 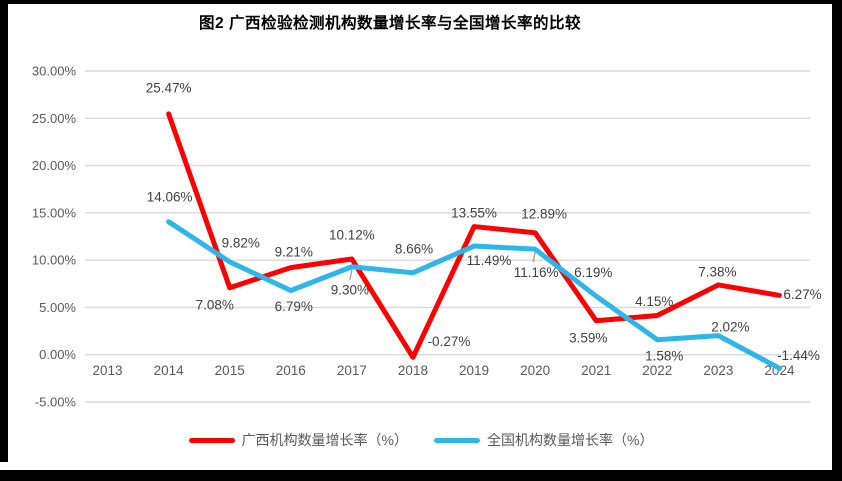 What do you see at coordinates (664, 355) in the screenshot?
I see `data-label-series-1: 1.58%` at bounding box center [664, 355].